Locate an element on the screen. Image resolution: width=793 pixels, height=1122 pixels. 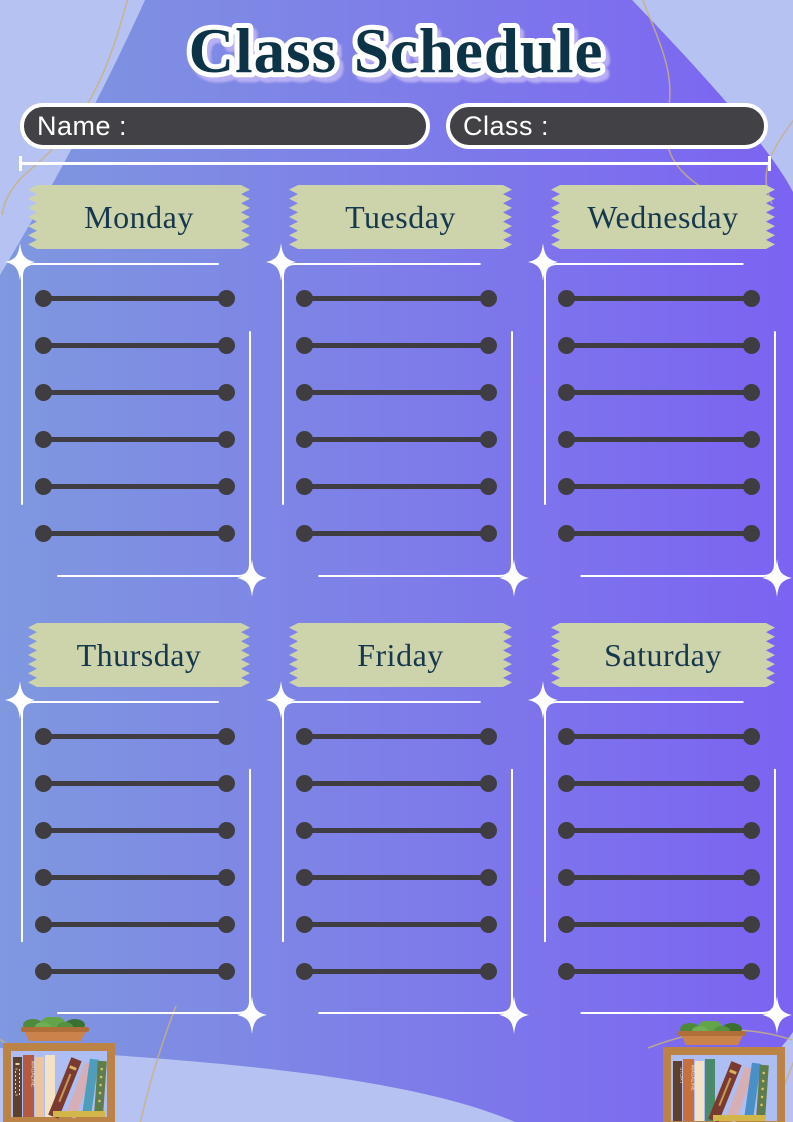
page-title-text: Class Schedule is located at coordinates (396, 51).